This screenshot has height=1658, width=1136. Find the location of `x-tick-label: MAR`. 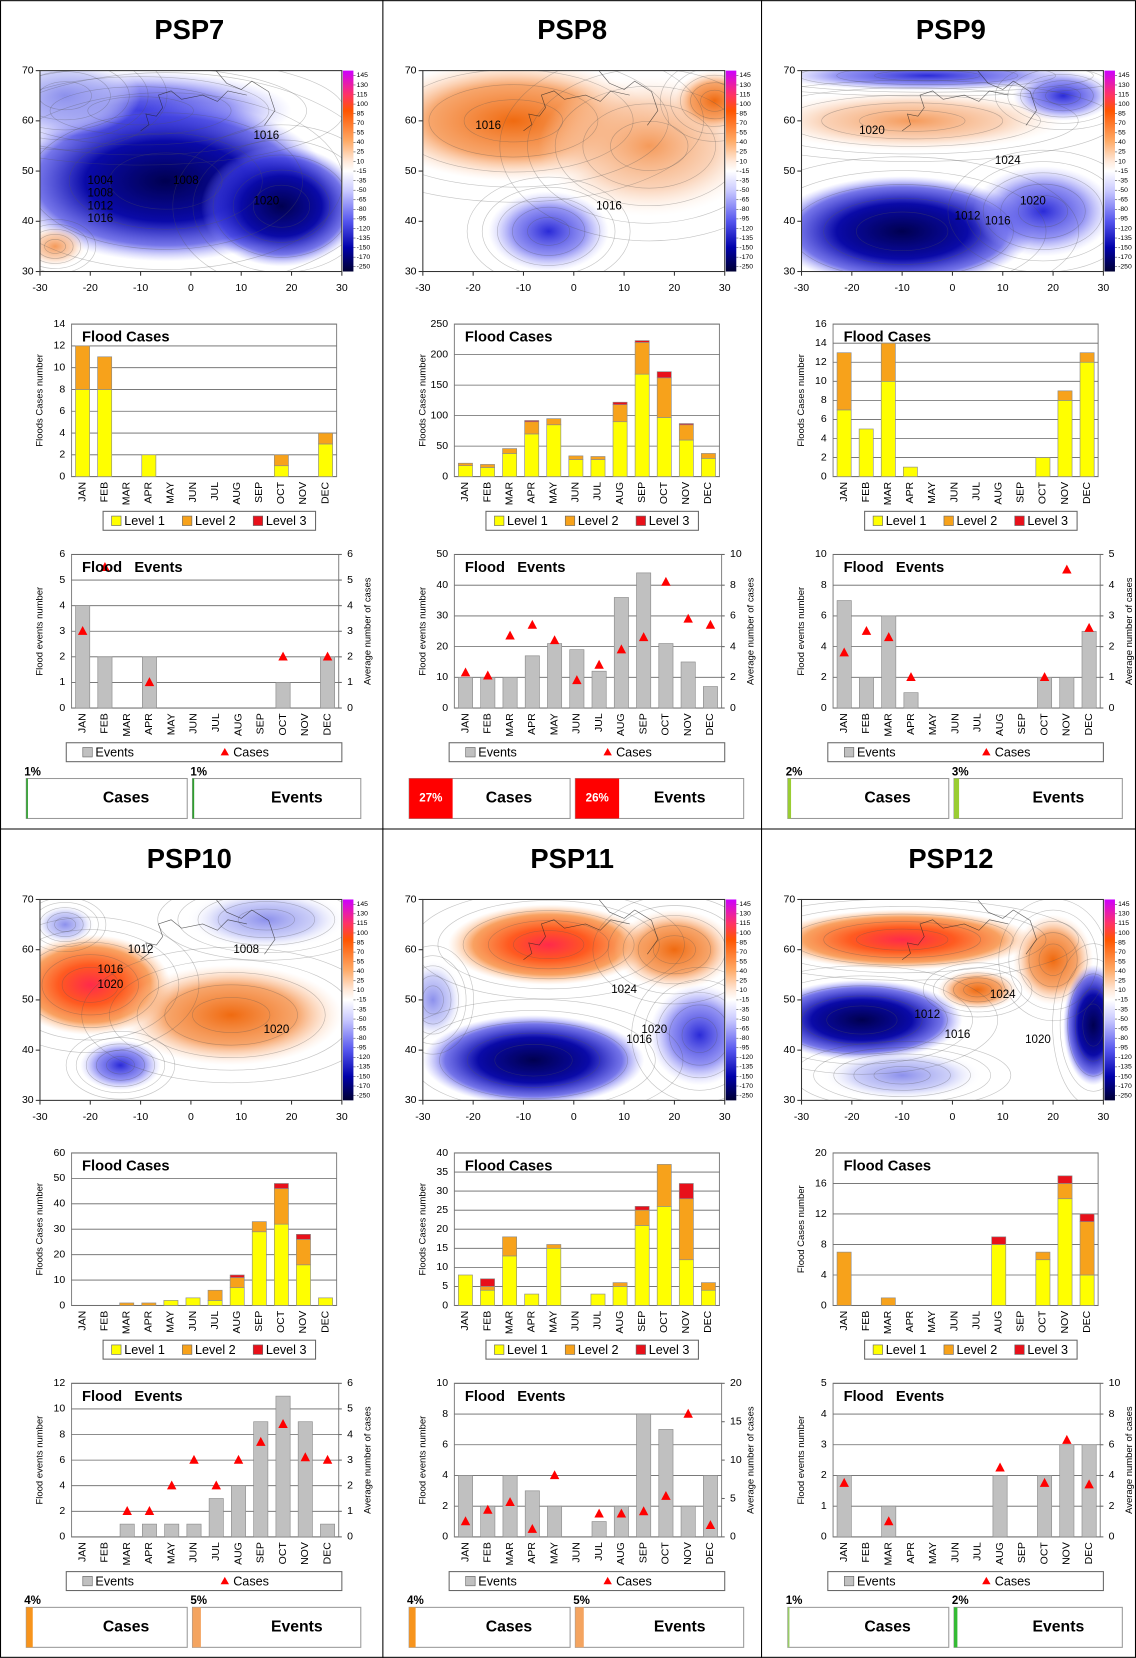

x-tick-label: MAR is located at coordinates (889, 1554).